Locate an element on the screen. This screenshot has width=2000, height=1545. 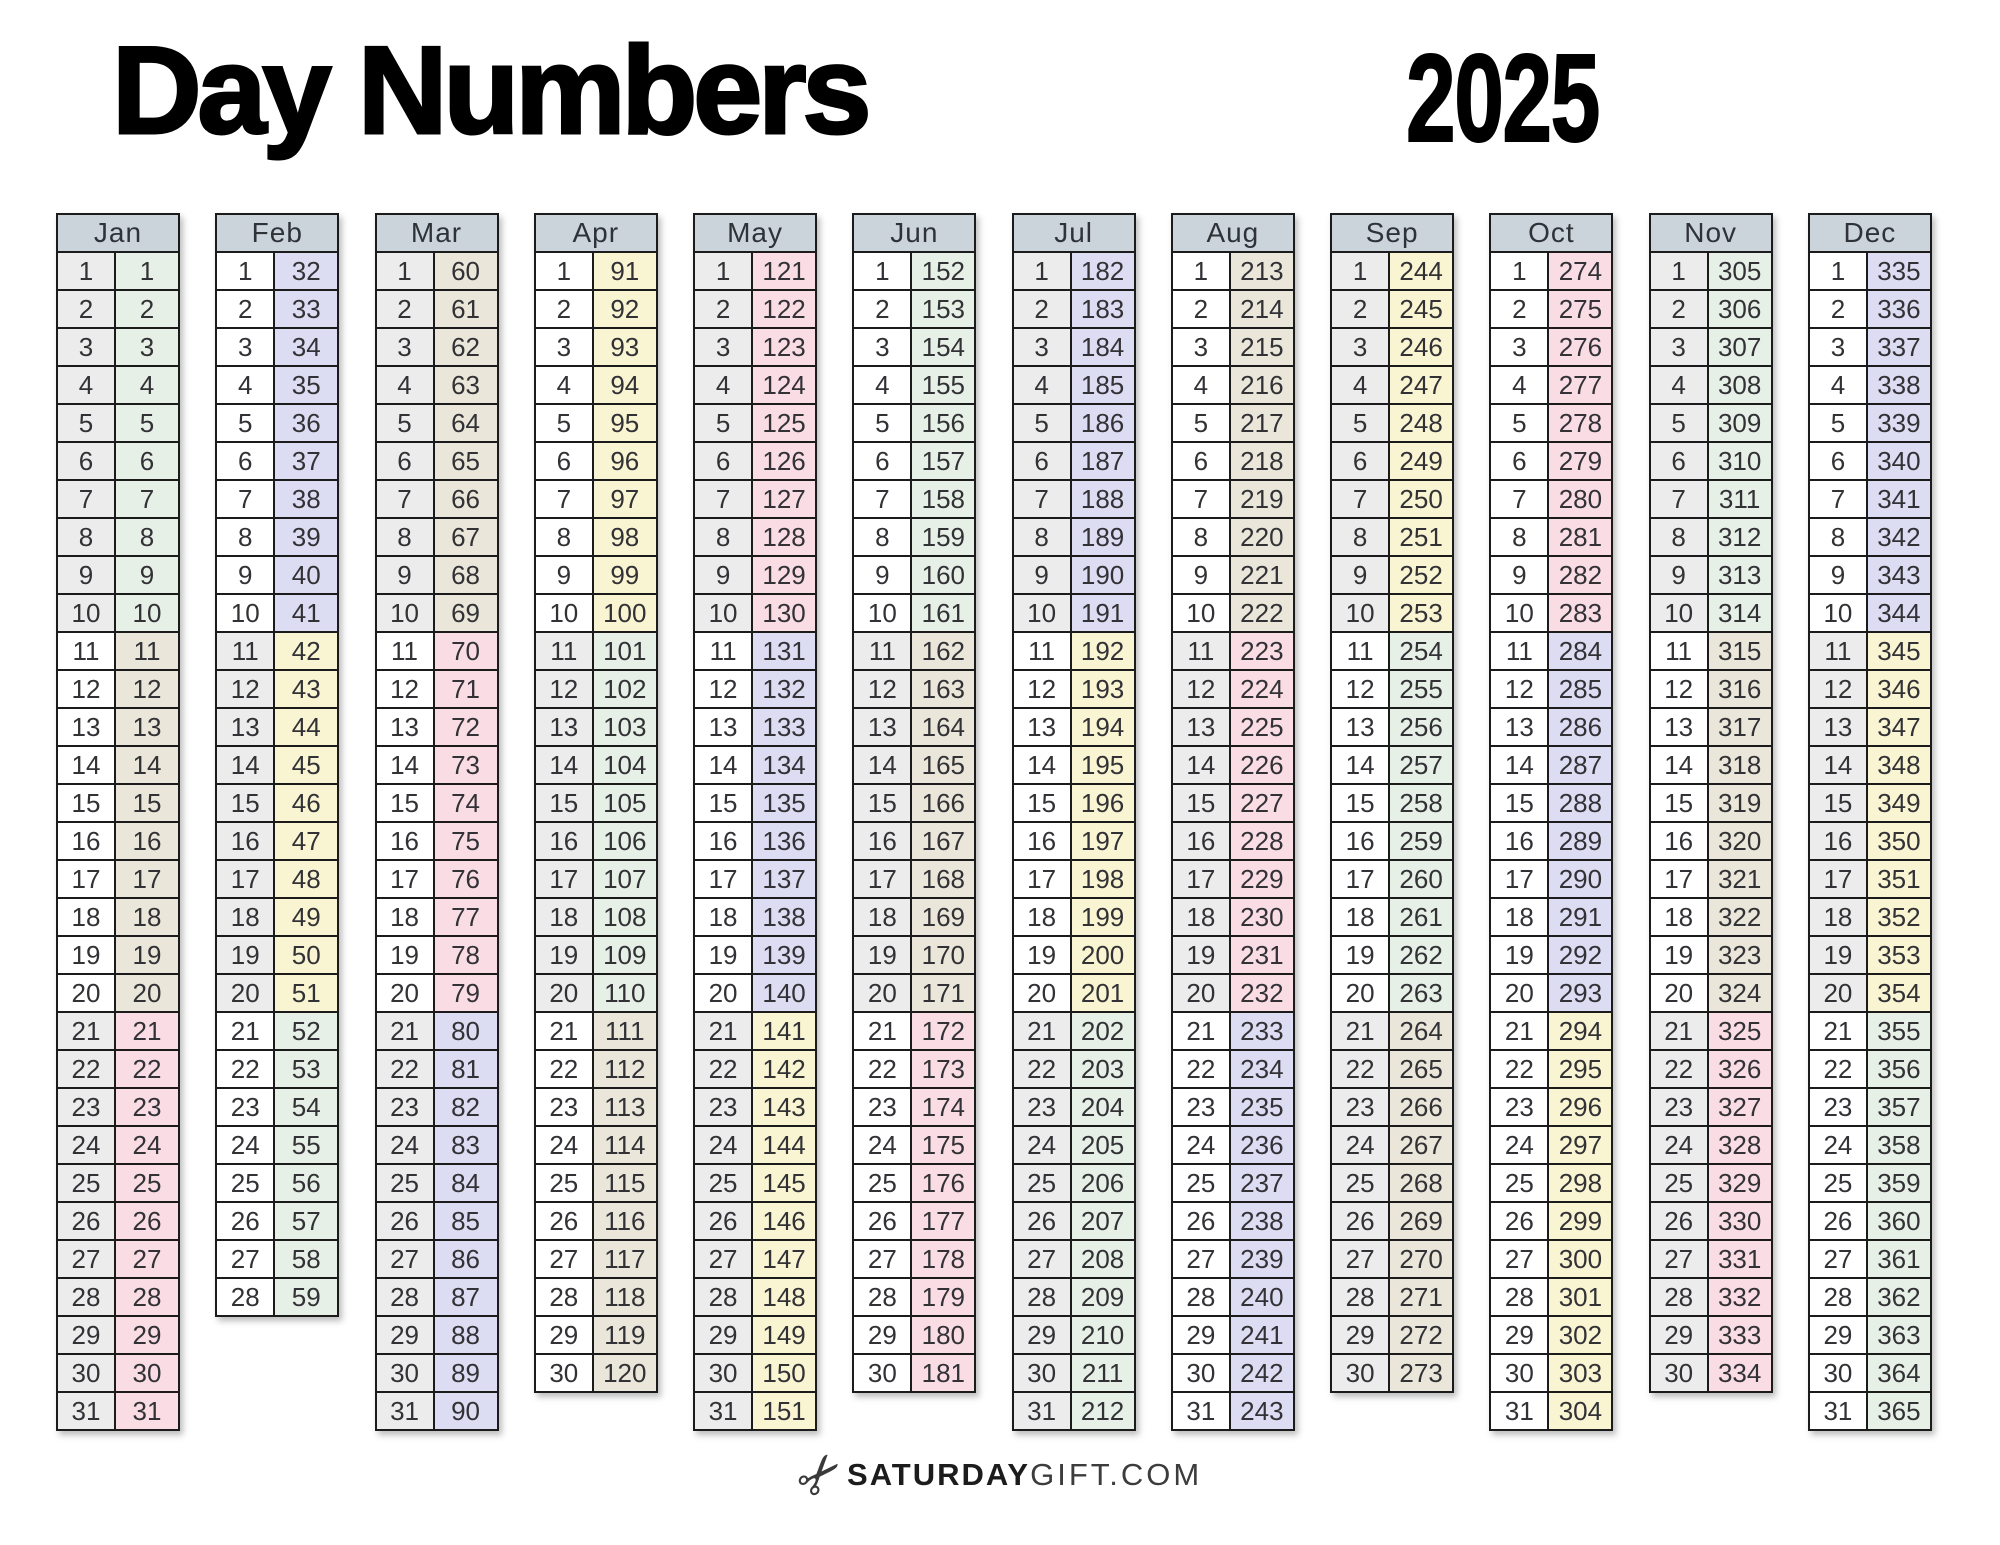
brand-name-bold: SATURDAY is located at coordinates (939, 1474).